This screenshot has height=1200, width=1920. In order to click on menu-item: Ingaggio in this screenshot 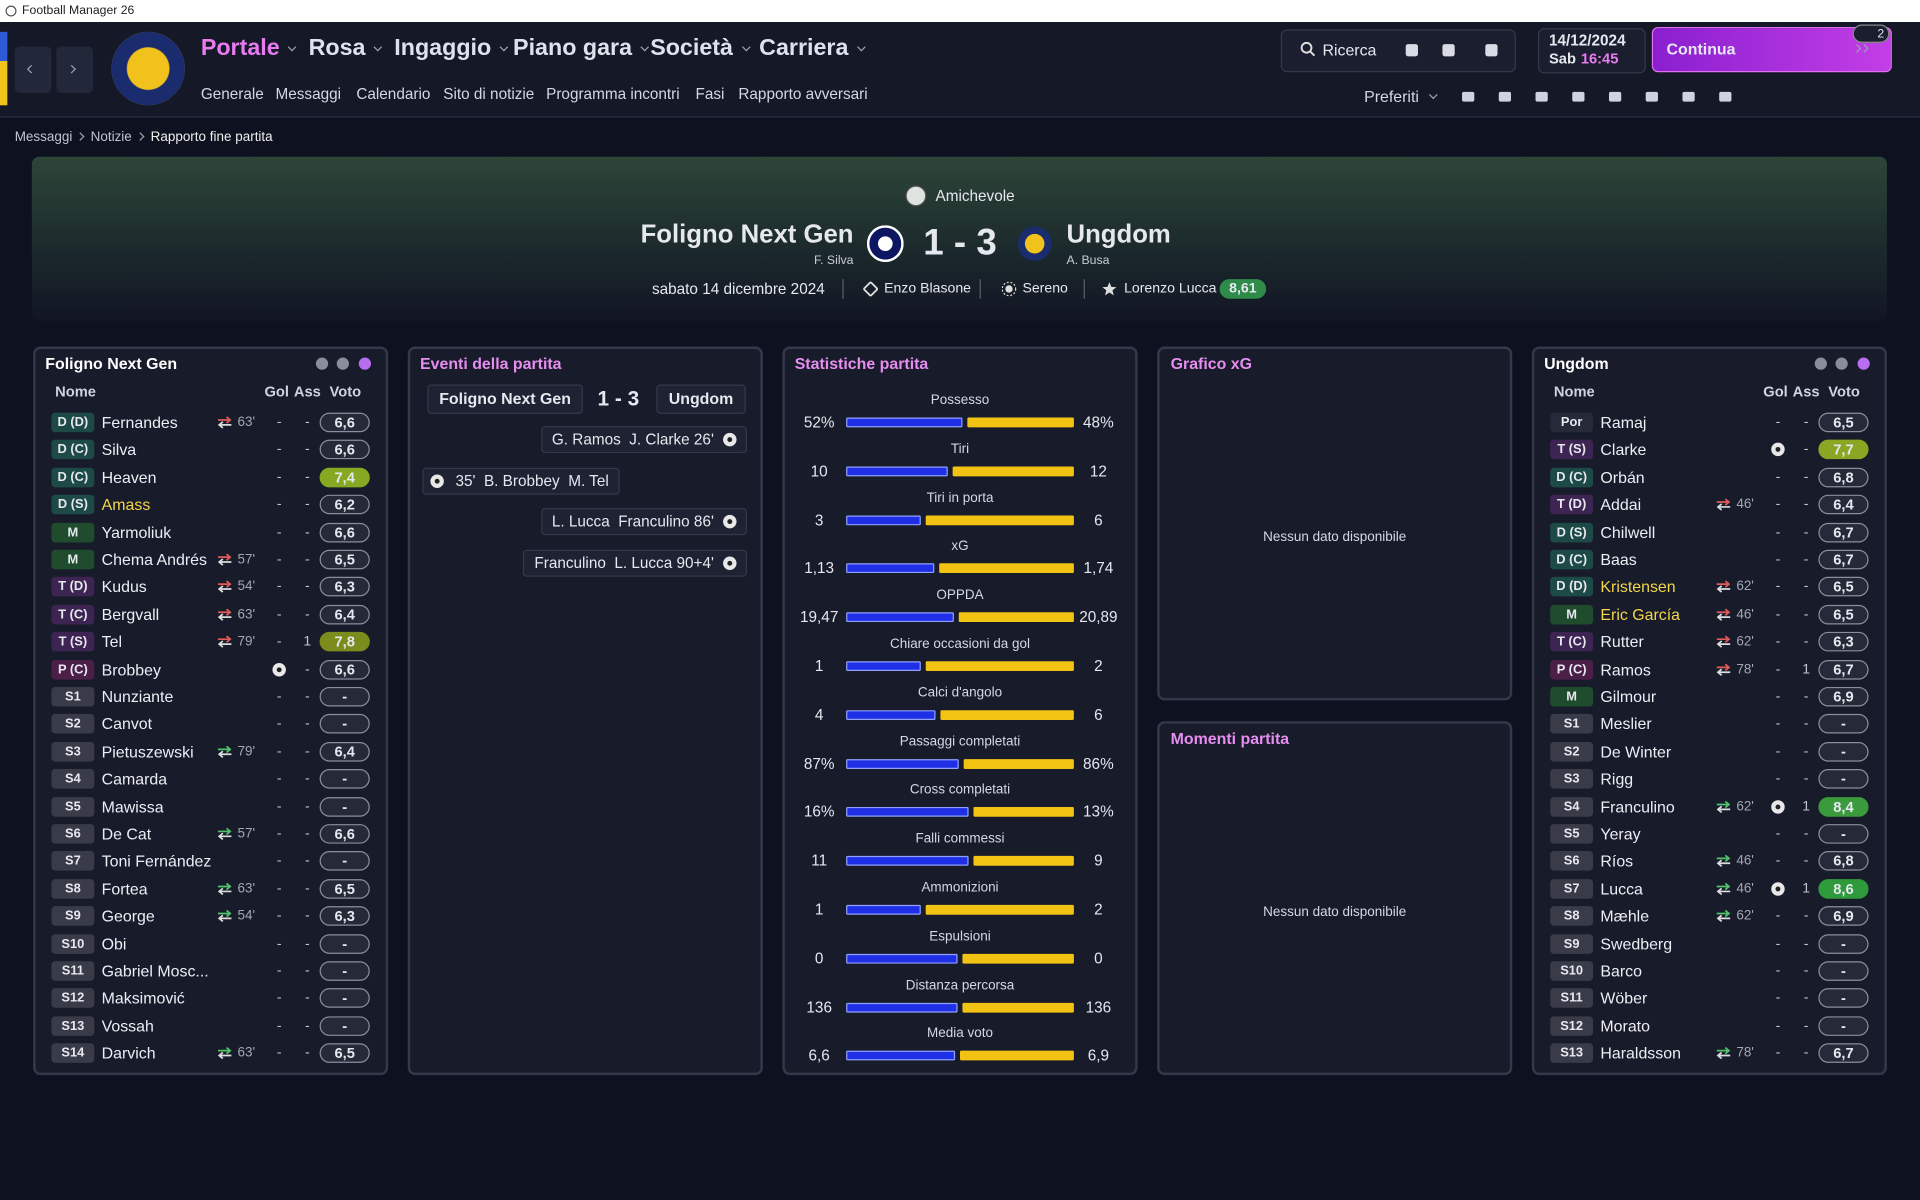, I will do `click(443, 48)`.